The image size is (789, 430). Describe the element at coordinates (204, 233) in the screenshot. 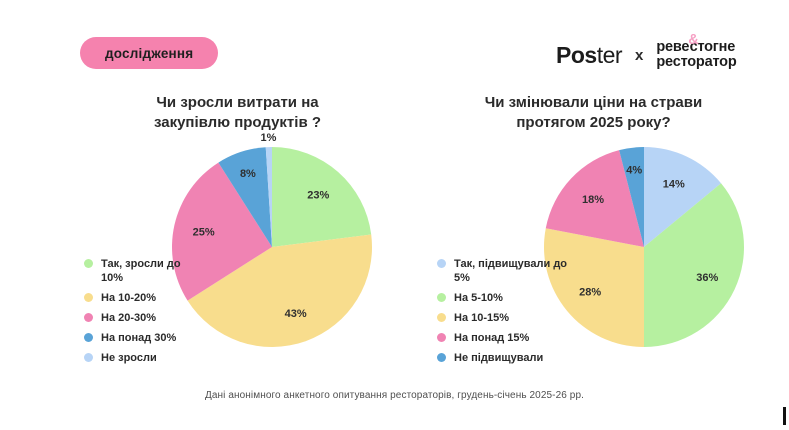

I see `pie-value-label: 25%` at that location.